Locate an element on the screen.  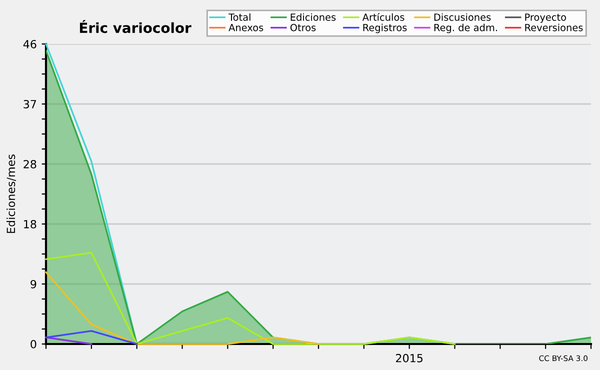
y-tick-label: 0 is located at coordinates (33, 344).